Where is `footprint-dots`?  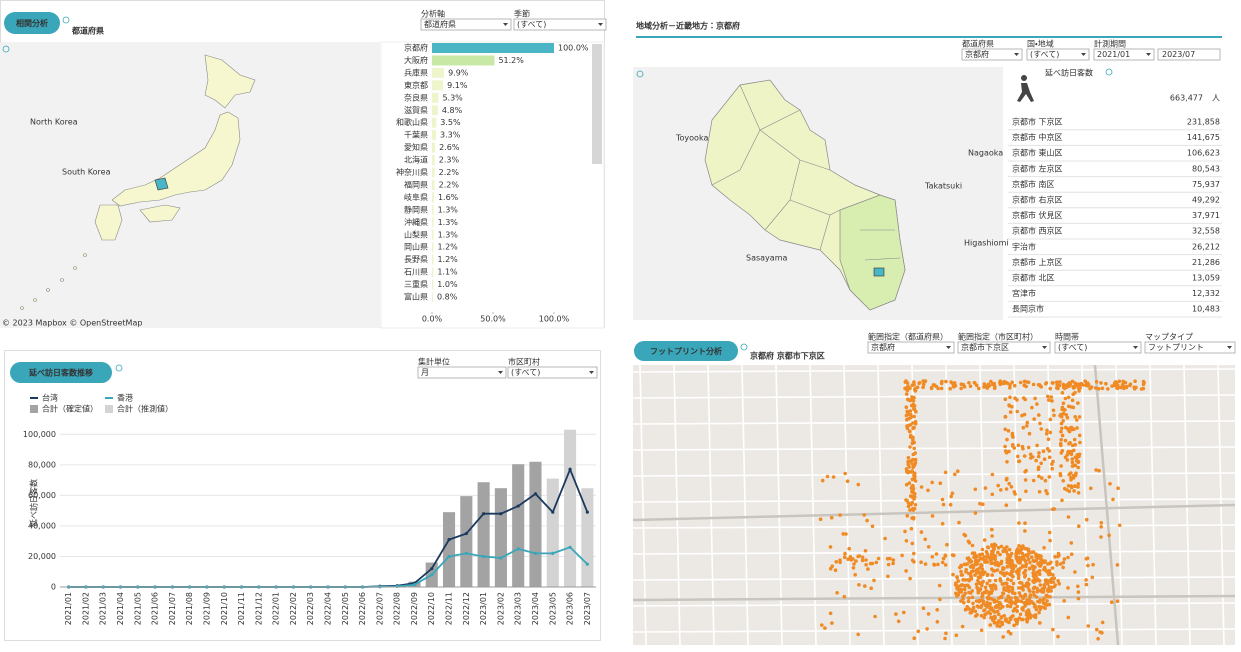 footprint-dots is located at coordinates (982, 510).